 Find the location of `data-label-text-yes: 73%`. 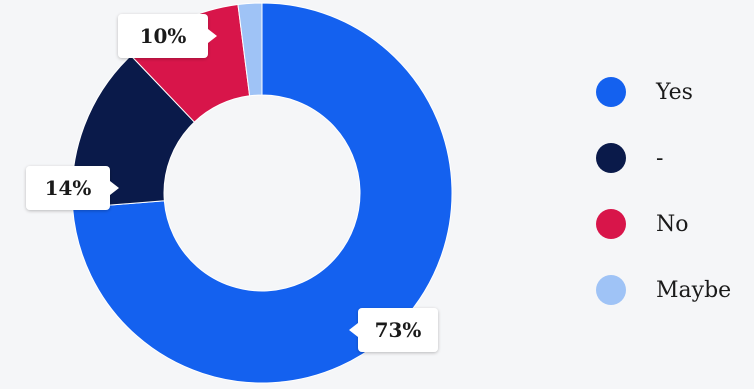

data-label-text-yes: 73% is located at coordinates (398, 330).